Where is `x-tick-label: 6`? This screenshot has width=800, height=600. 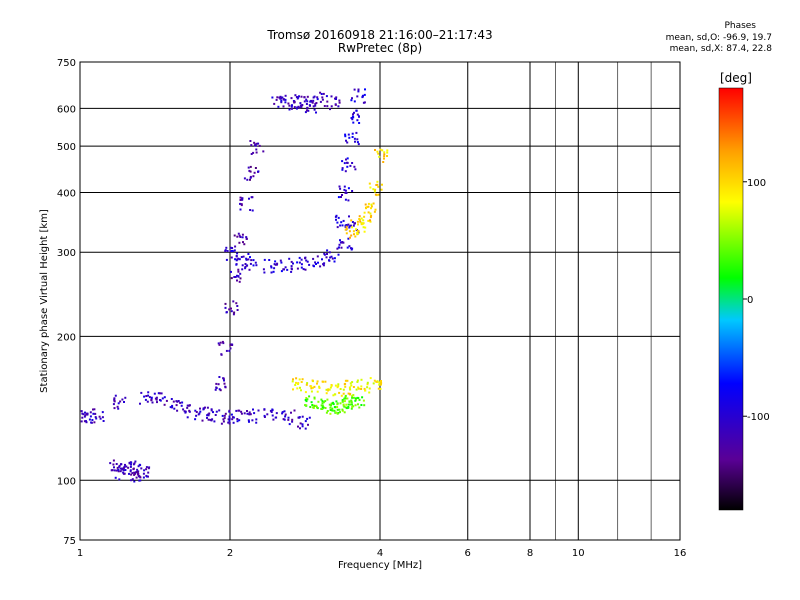
x-tick-label: 6 is located at coordinates (468, 553).